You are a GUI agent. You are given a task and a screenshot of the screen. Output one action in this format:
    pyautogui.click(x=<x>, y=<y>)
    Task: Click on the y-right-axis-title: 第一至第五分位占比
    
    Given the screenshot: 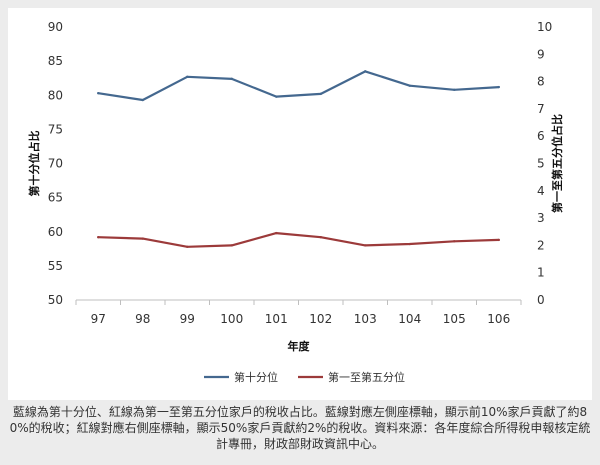 What is the action you would take?
    pyautogui.click(x=557, y=163)
    